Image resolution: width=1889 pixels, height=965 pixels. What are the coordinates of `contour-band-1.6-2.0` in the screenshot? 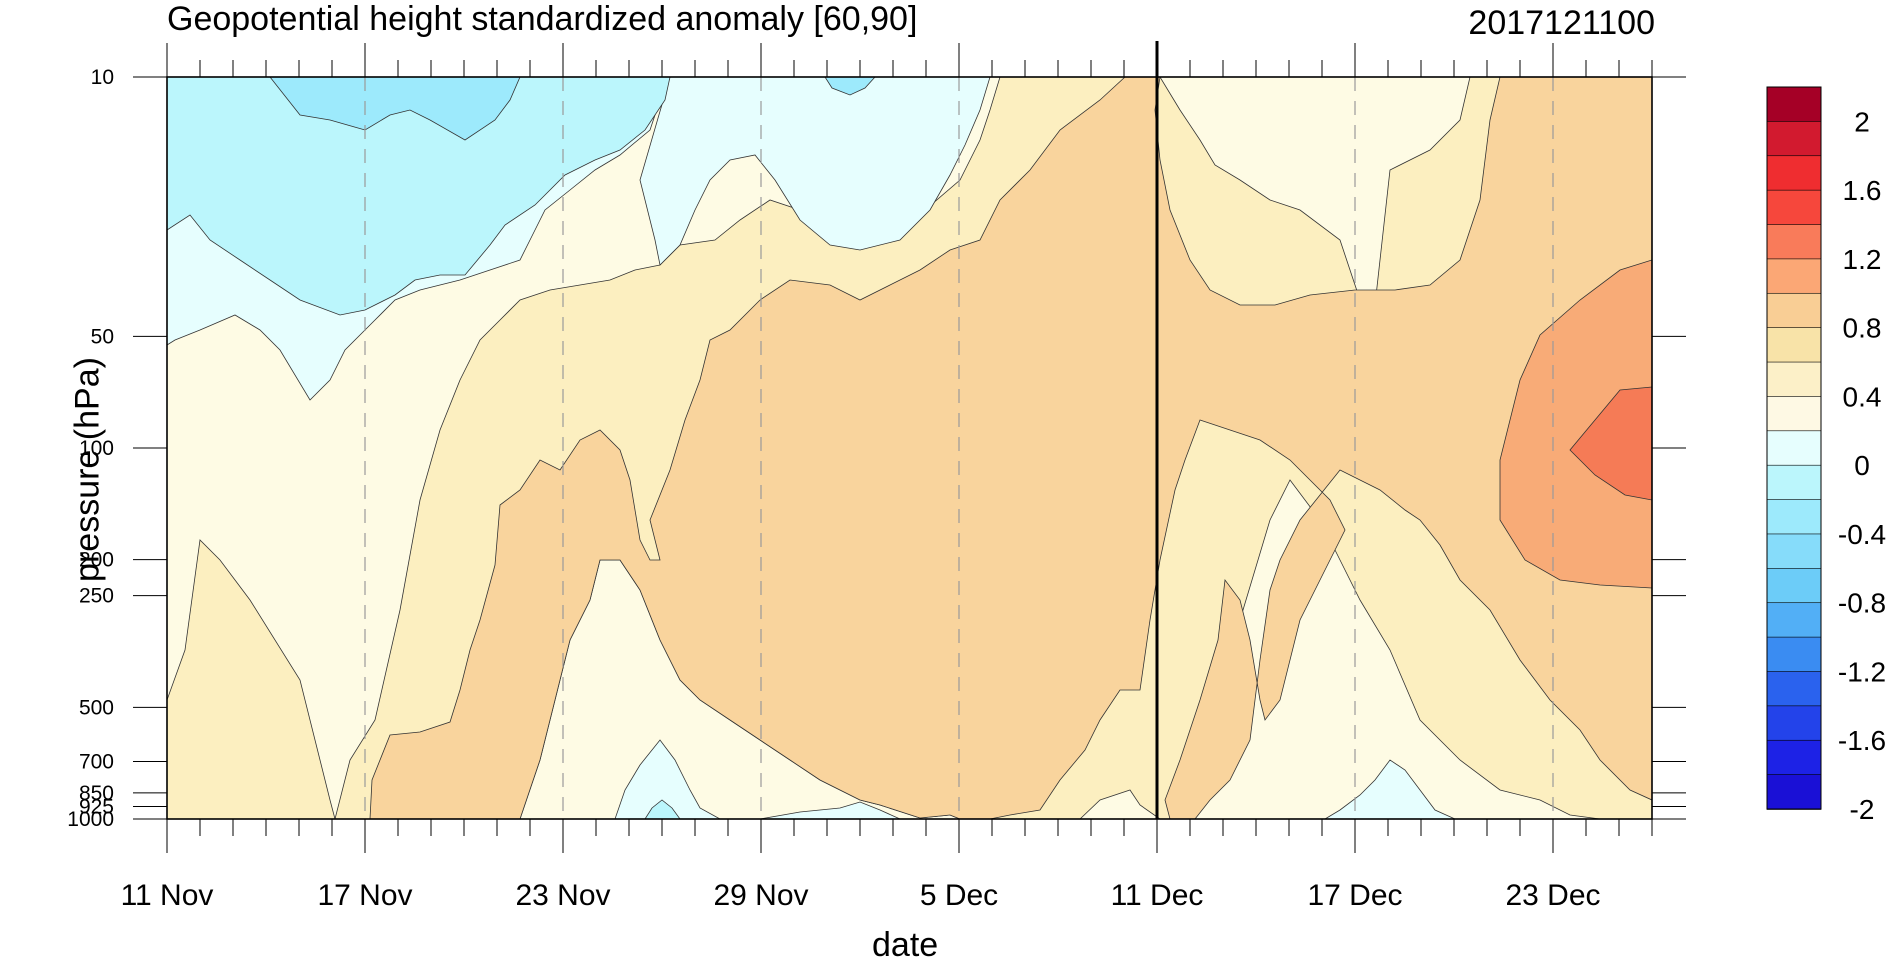 It's located at (1610, 443).